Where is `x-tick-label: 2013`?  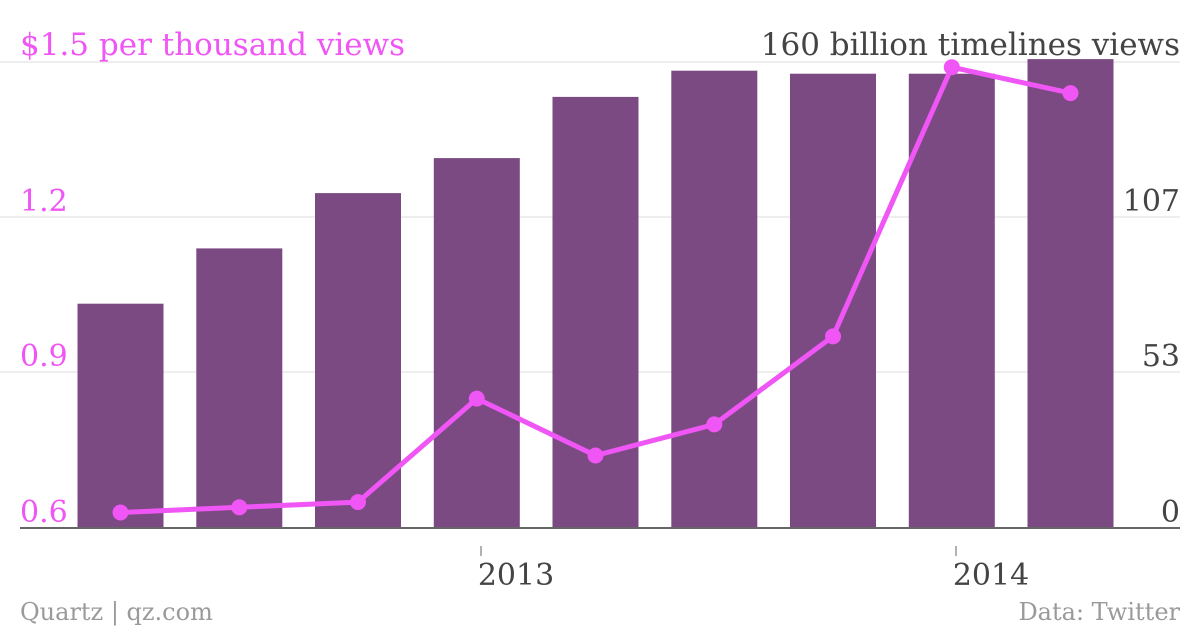
x-tick-label: 2013 is located at coordinates (516, 575).